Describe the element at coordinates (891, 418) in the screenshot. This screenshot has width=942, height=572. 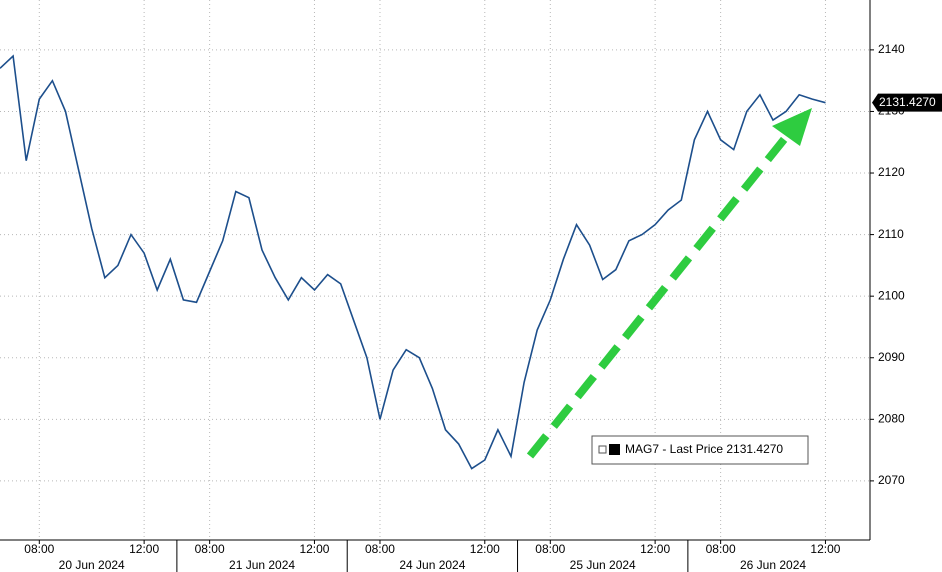
I see `y-tick-label: 2080` at that location.